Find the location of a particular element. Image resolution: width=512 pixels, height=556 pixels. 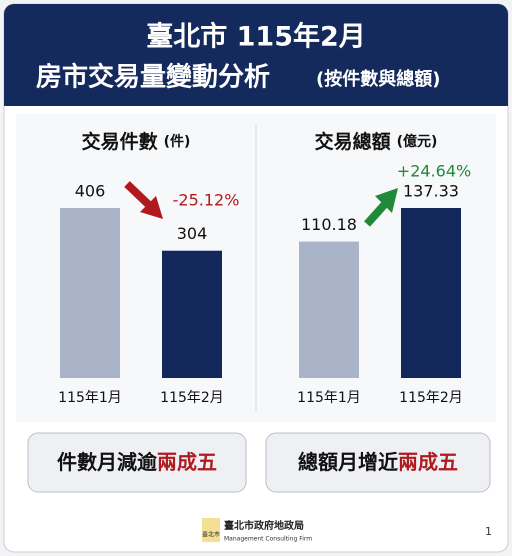

value-label: 406 is located at coordinates (90, 191).